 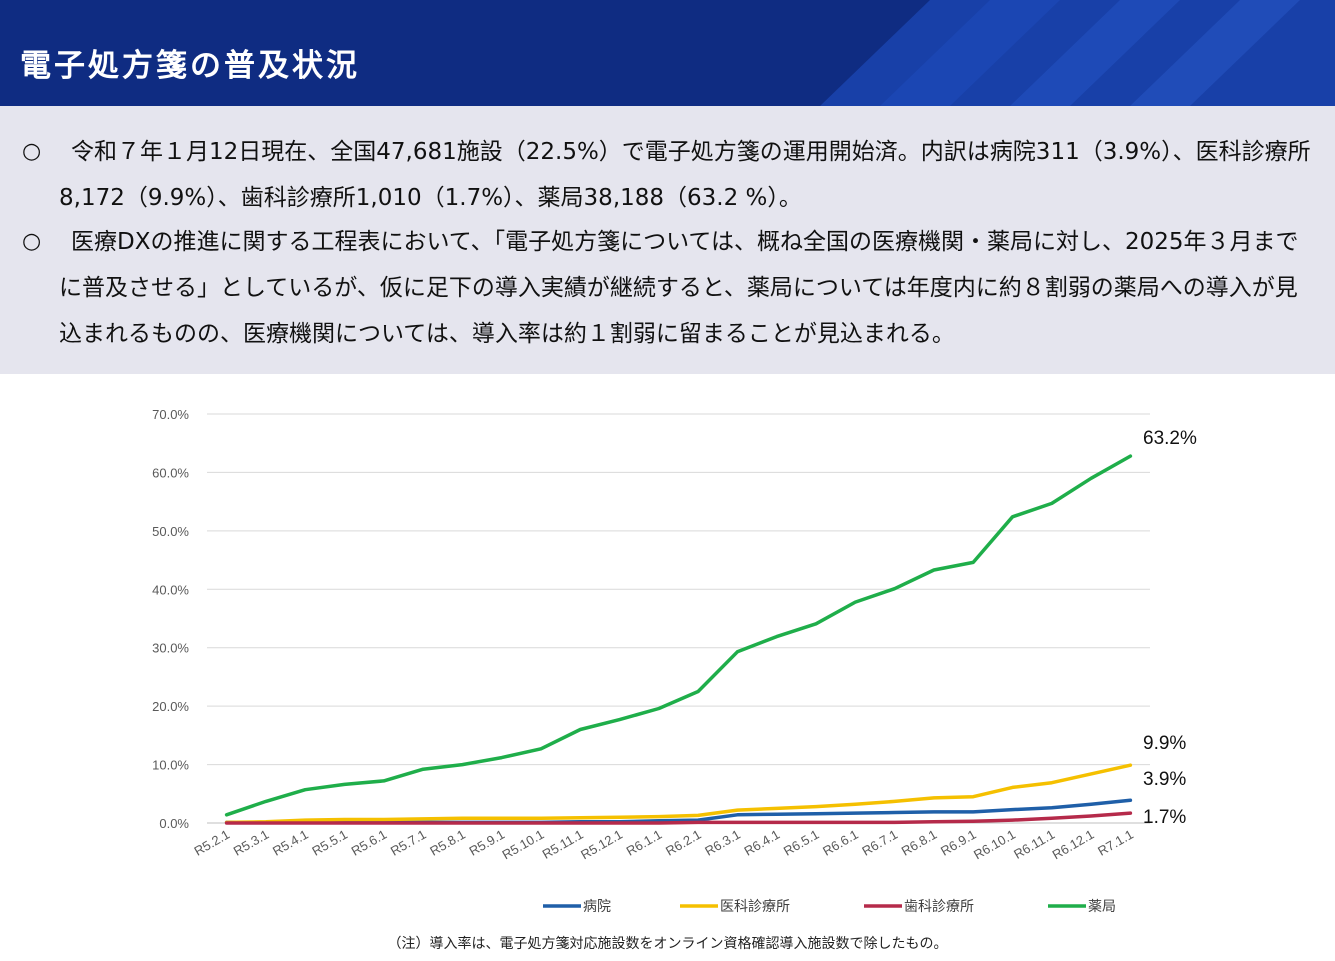 What do you see at coordinates (597, 906) in the screenshot?
I see `legend-label: 病院` at bounding box center [597, 906].